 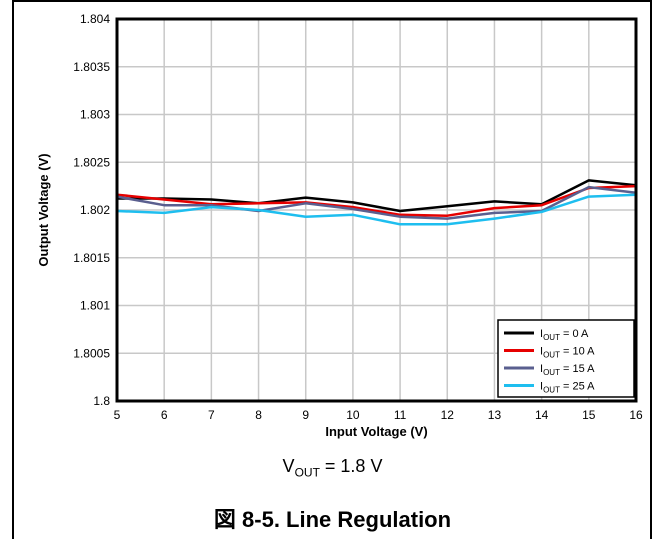 What do you see at coordinates (95, 115) in the screenshot?
I see `y-tick-label: 1.803` at bounding box center [95, 115].